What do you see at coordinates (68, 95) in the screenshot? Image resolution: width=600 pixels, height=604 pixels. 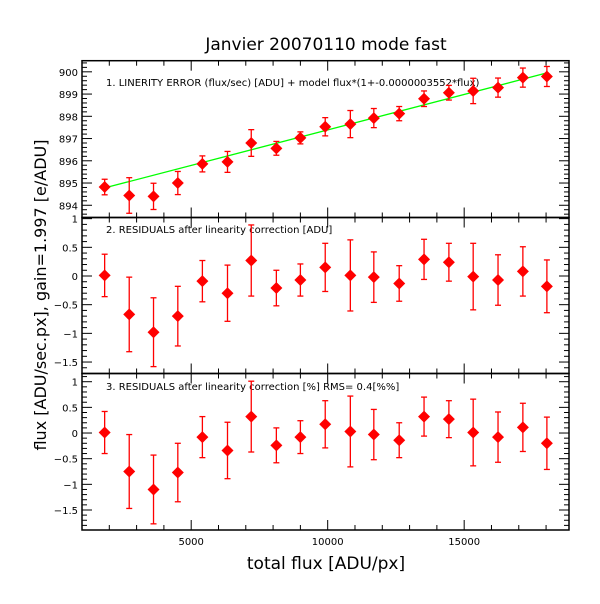 I see `y-tick-label: 899` at bounding box center [68, 95].